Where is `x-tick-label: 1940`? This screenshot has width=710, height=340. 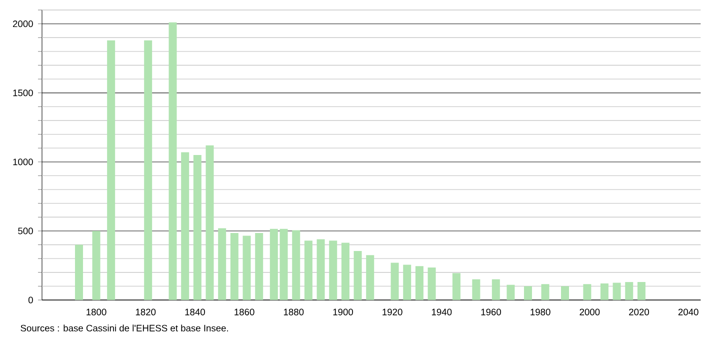 x-tick-label: 1940 is located at coordinates (442, 312).